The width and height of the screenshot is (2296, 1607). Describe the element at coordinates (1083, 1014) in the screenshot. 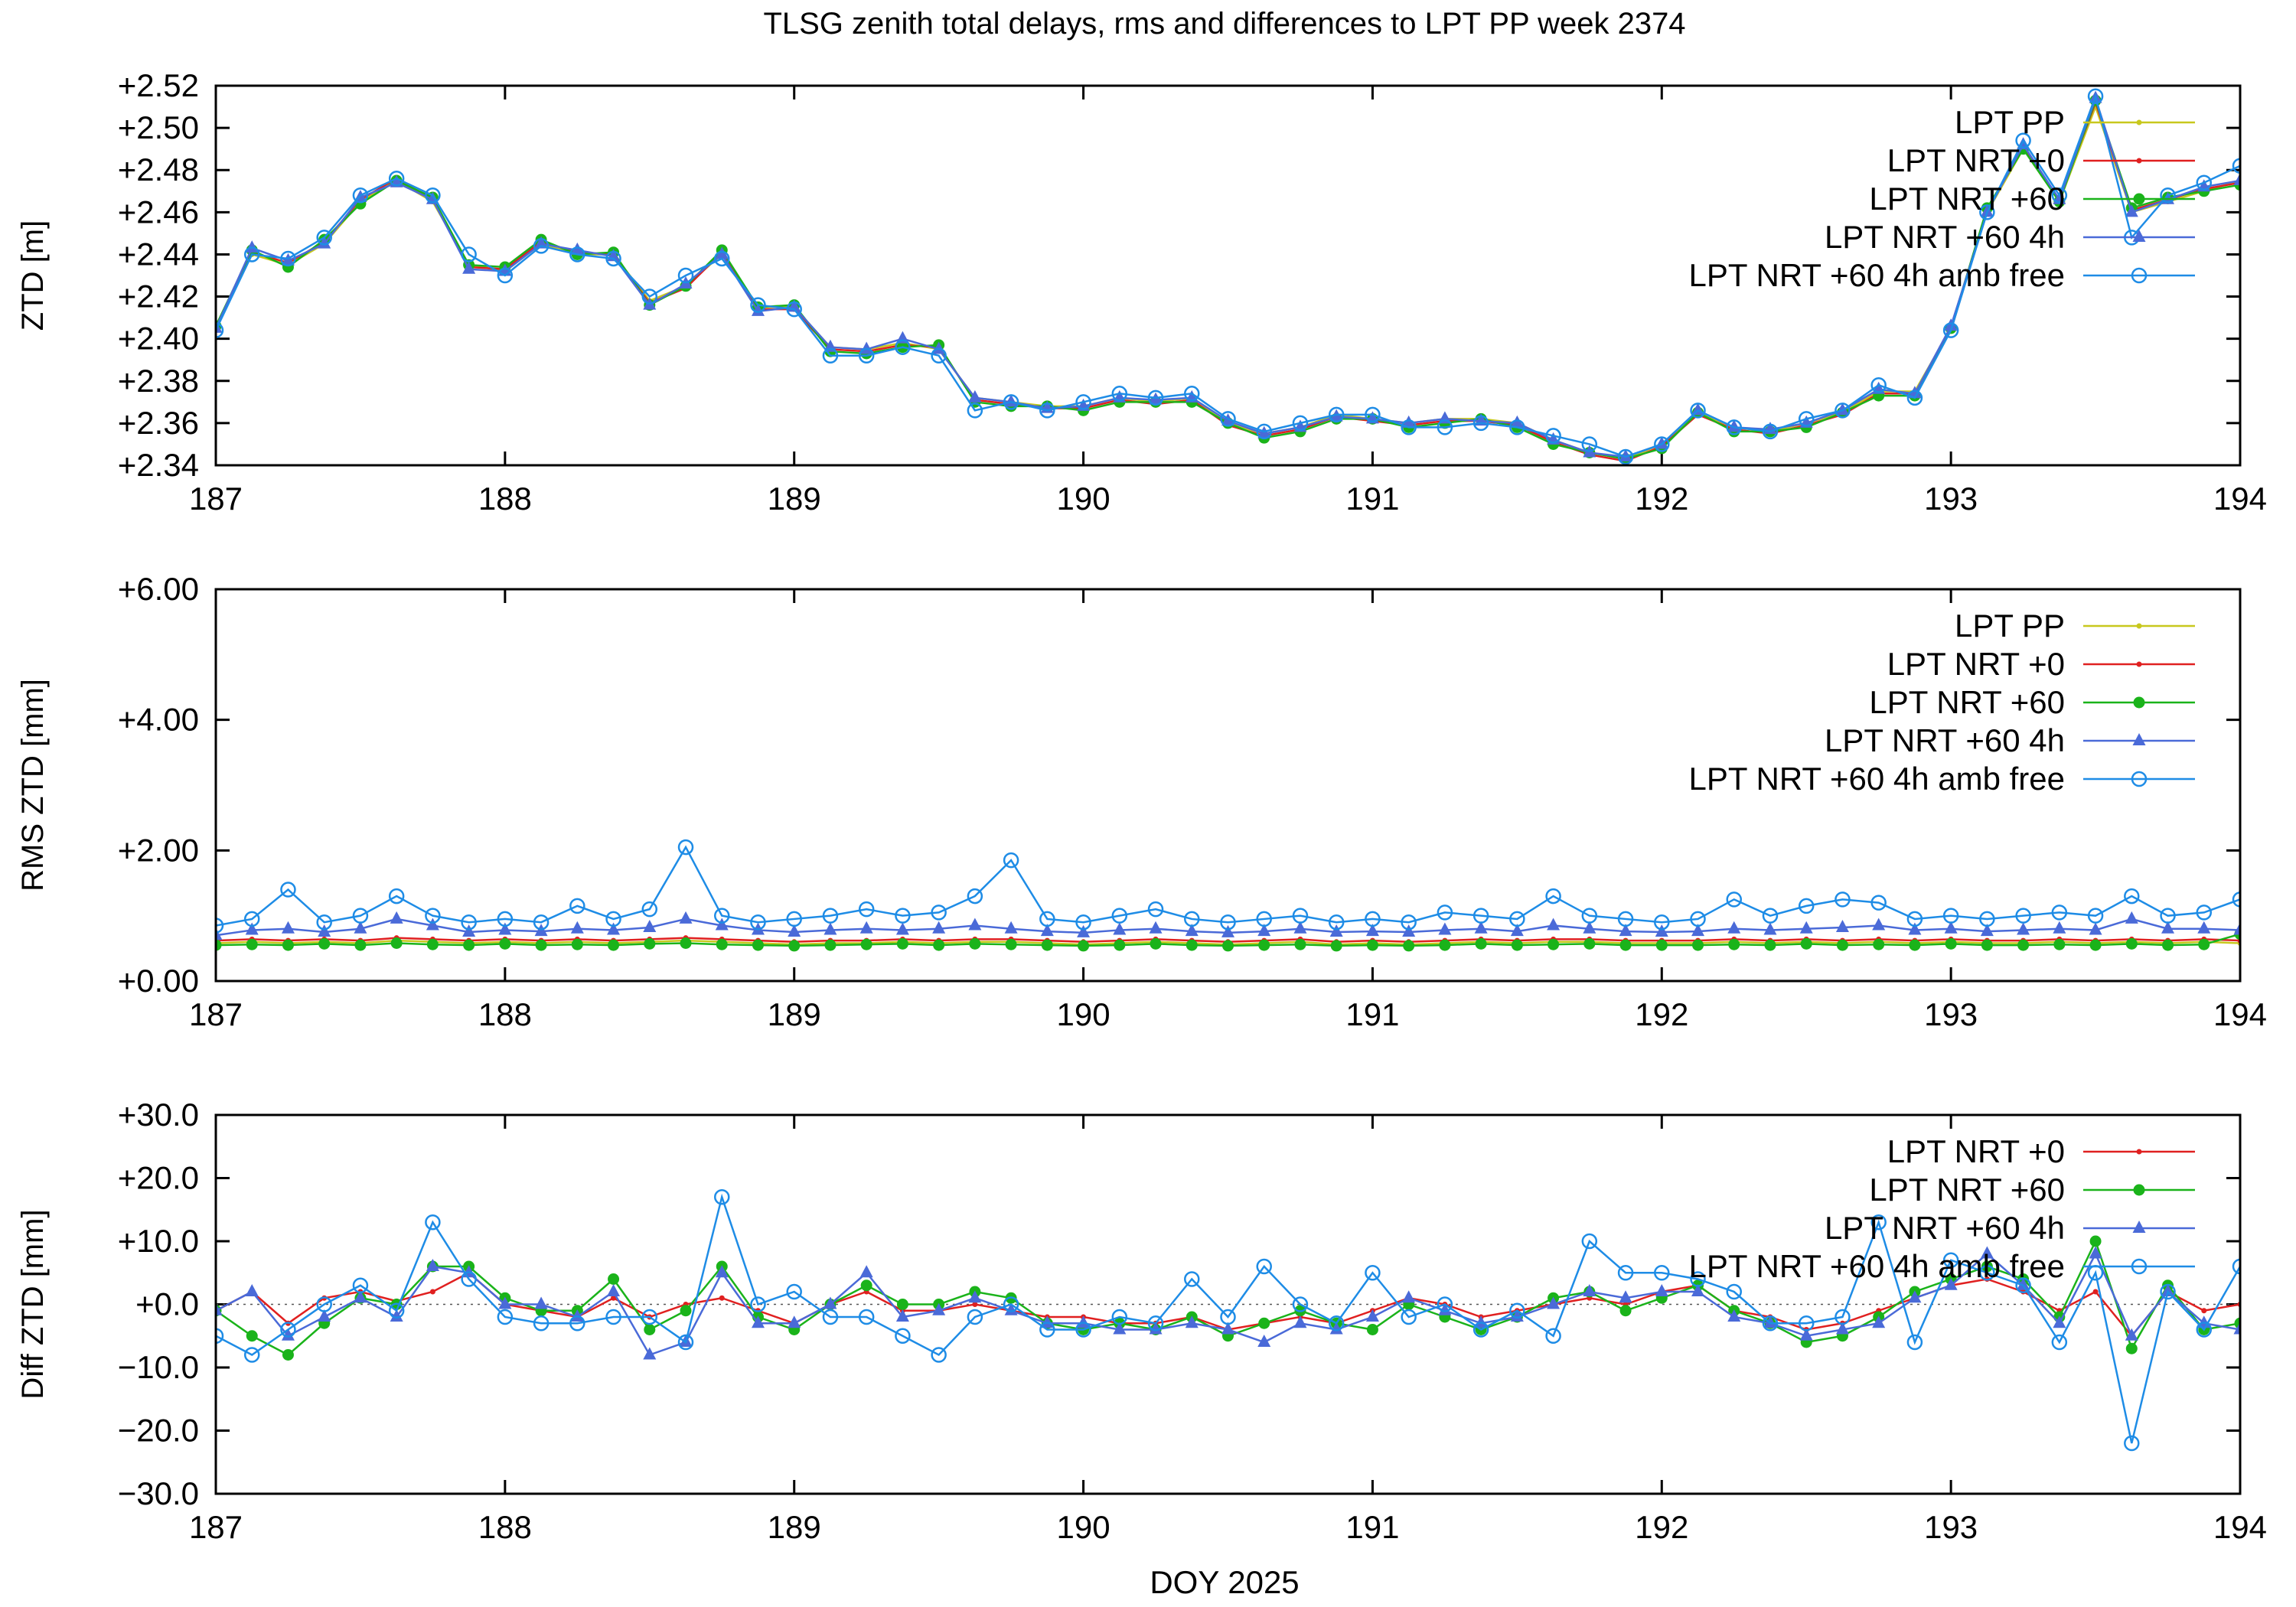

I see `x-tick-label: 190` at that location.